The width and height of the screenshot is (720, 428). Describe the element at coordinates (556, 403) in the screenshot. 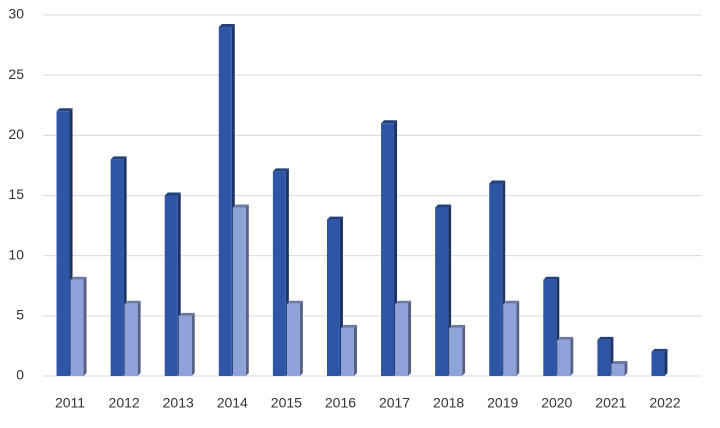

I see `x-tick-label: 2020` at that location.